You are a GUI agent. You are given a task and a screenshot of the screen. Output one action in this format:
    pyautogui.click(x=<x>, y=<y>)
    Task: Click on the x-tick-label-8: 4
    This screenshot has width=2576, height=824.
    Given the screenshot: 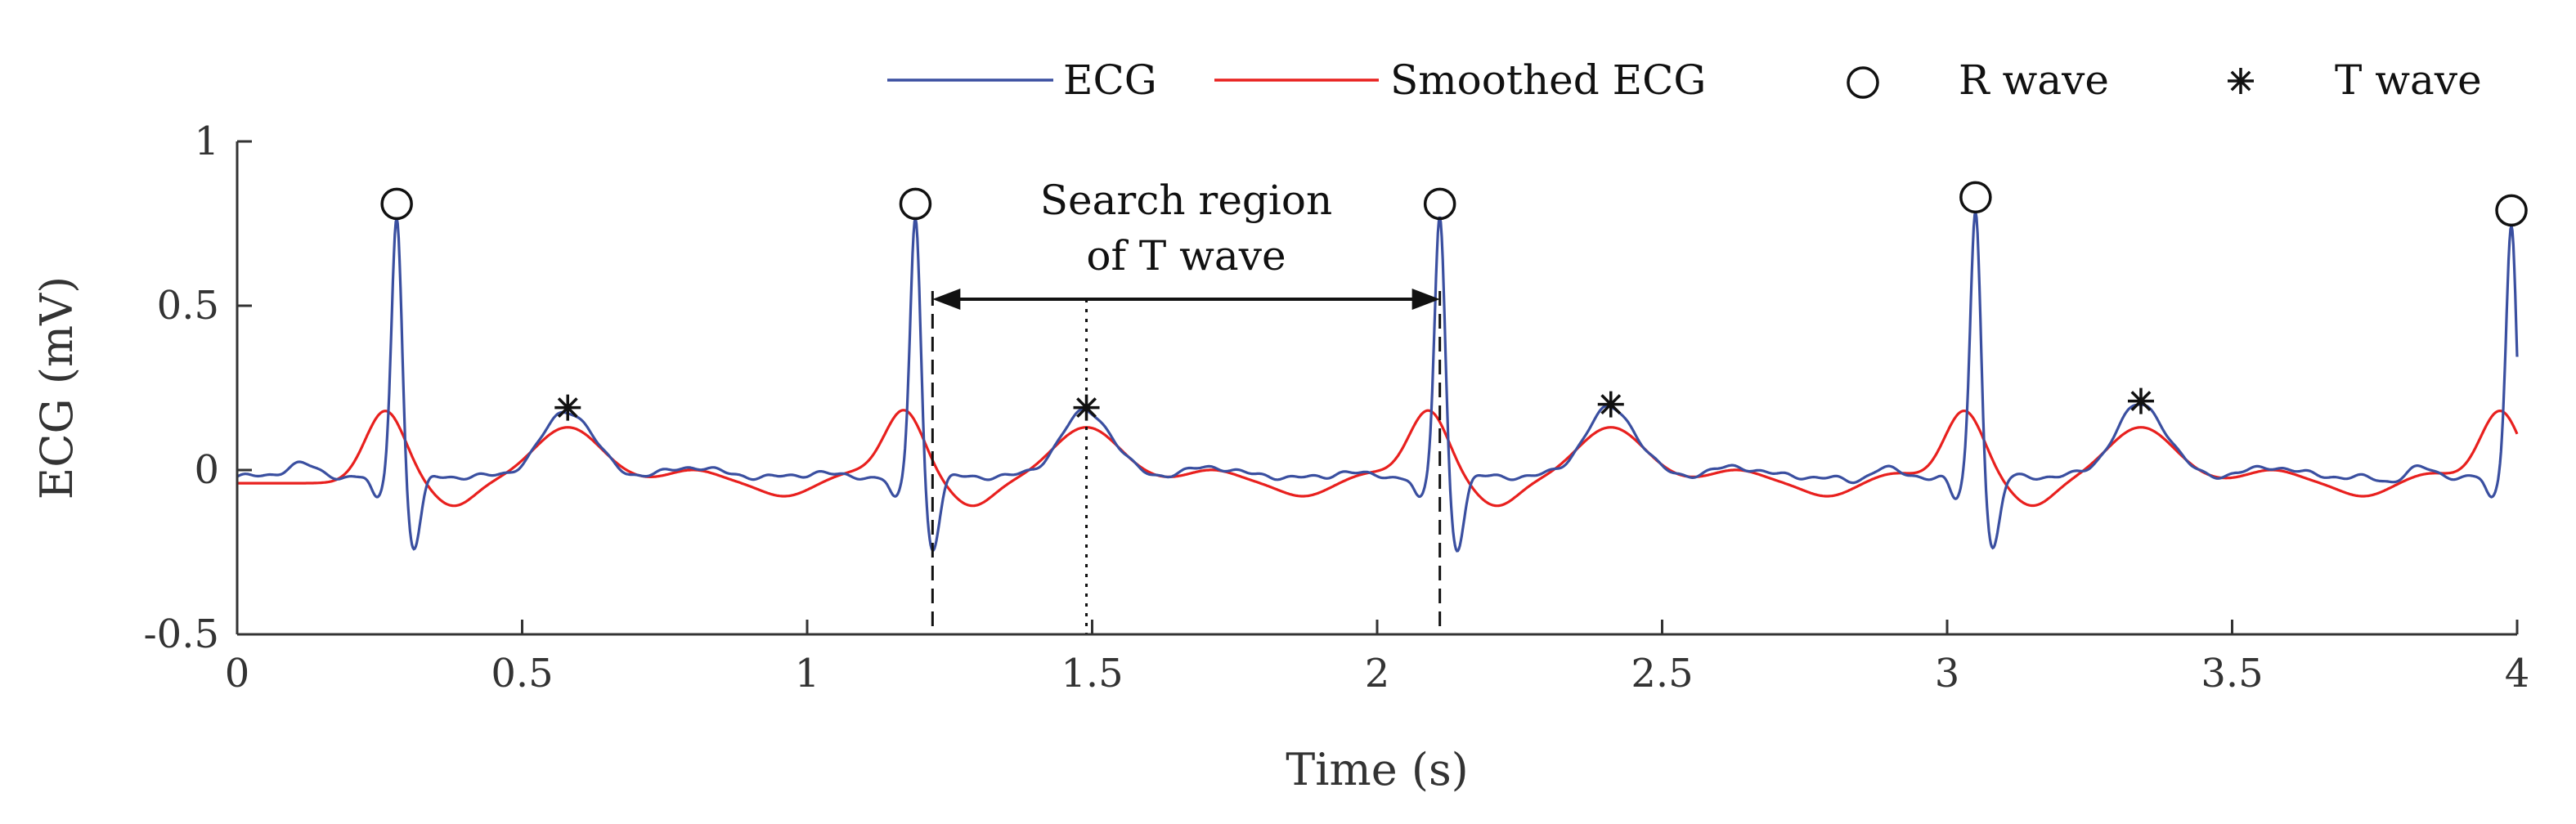 What is the action you would take?
    pyautogui.click(x=2517, y=673)
    